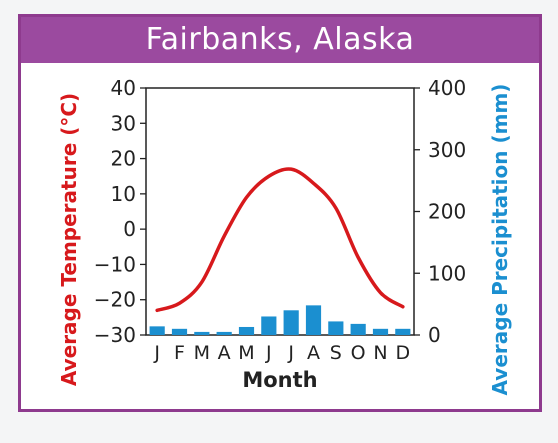 This screenshot has width=558, height=443. Describe the element at coordinates (279, 380) in the screenshot. I see `x-axis-label: Month` at that location.